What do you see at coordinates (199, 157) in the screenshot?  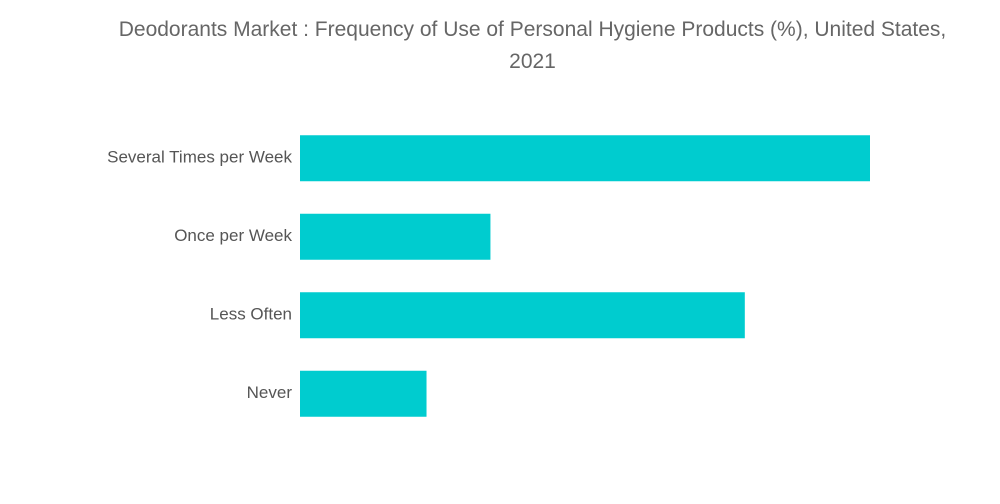 I see `y-tick-label: Several Times per Week` at bounding box center [199, 157].